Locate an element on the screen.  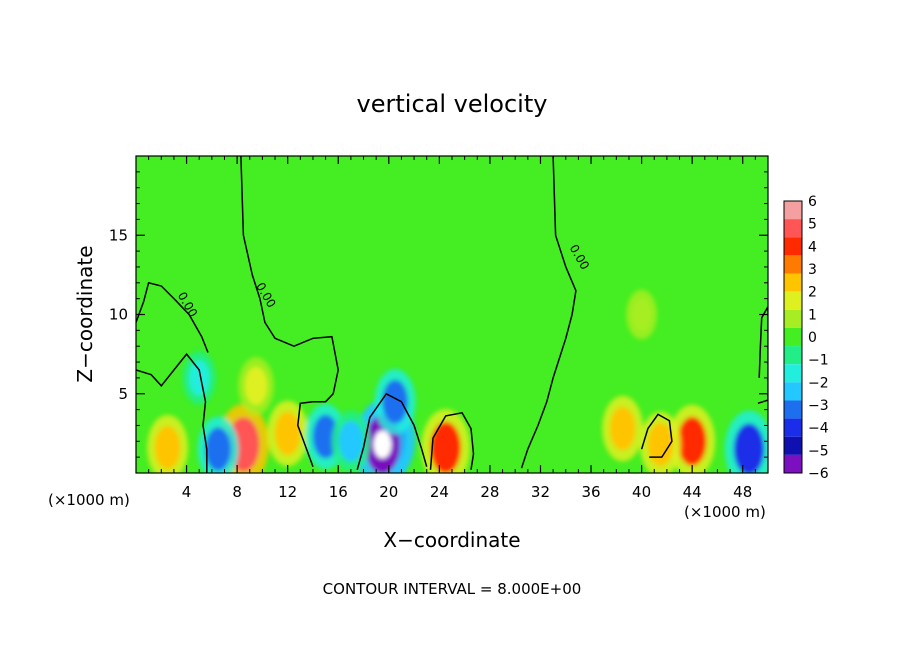
x-unit-right: (×1000 m) is located at coordinates (725, 512).